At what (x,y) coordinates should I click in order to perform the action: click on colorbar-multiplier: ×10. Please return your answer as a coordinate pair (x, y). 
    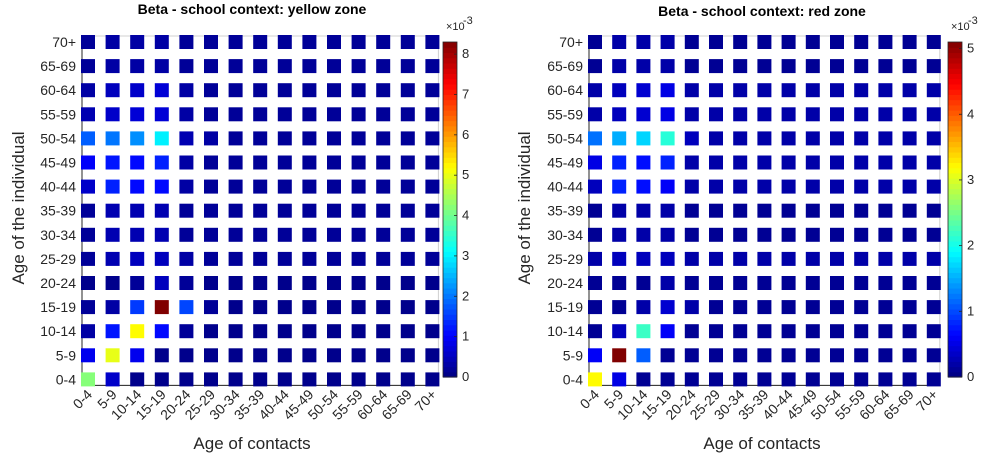
    Looking at the image, I should click on (960, 27).